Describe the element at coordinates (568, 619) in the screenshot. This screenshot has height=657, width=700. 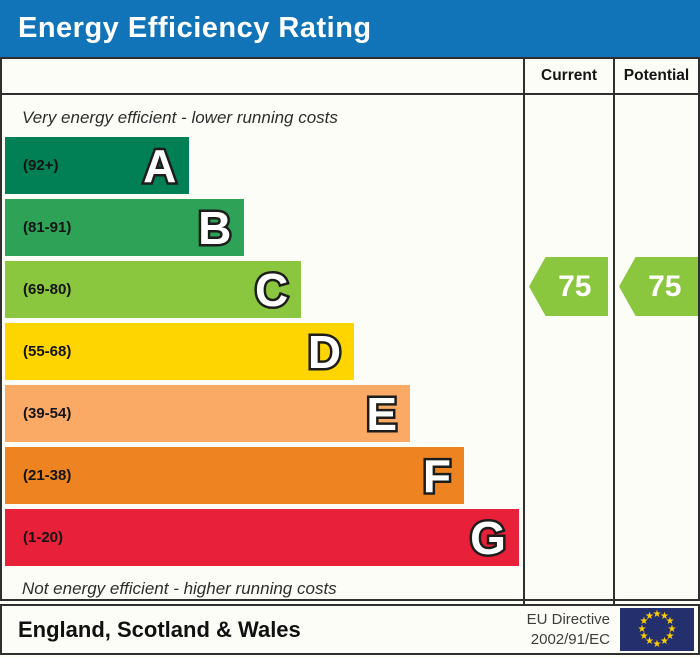
I see `eu-directive-line1: EU Directive` at that location.